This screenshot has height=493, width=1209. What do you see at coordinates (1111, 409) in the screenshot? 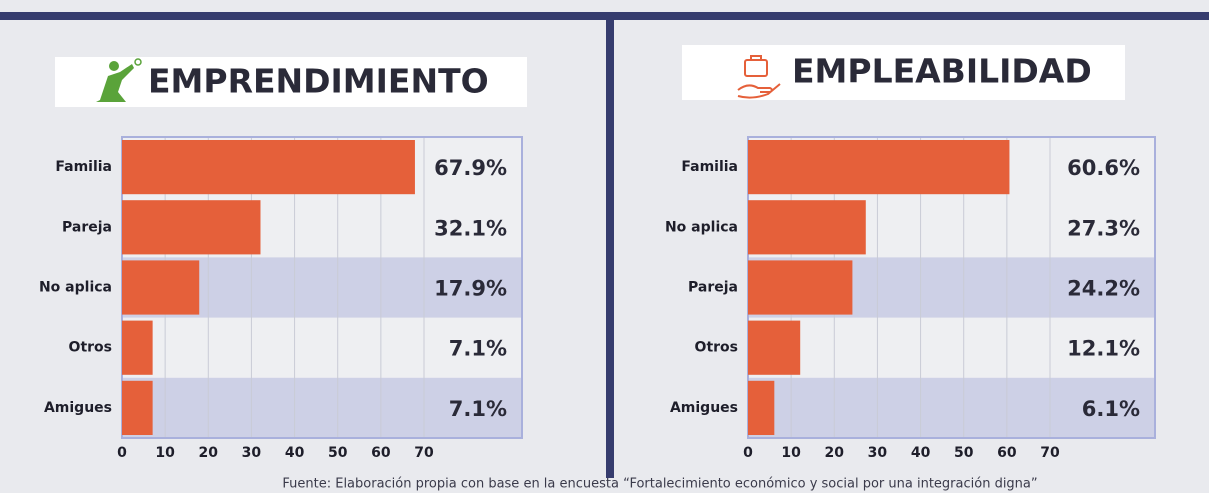
I see `value-label: 6.1%` at bounding box center [1111, 409].